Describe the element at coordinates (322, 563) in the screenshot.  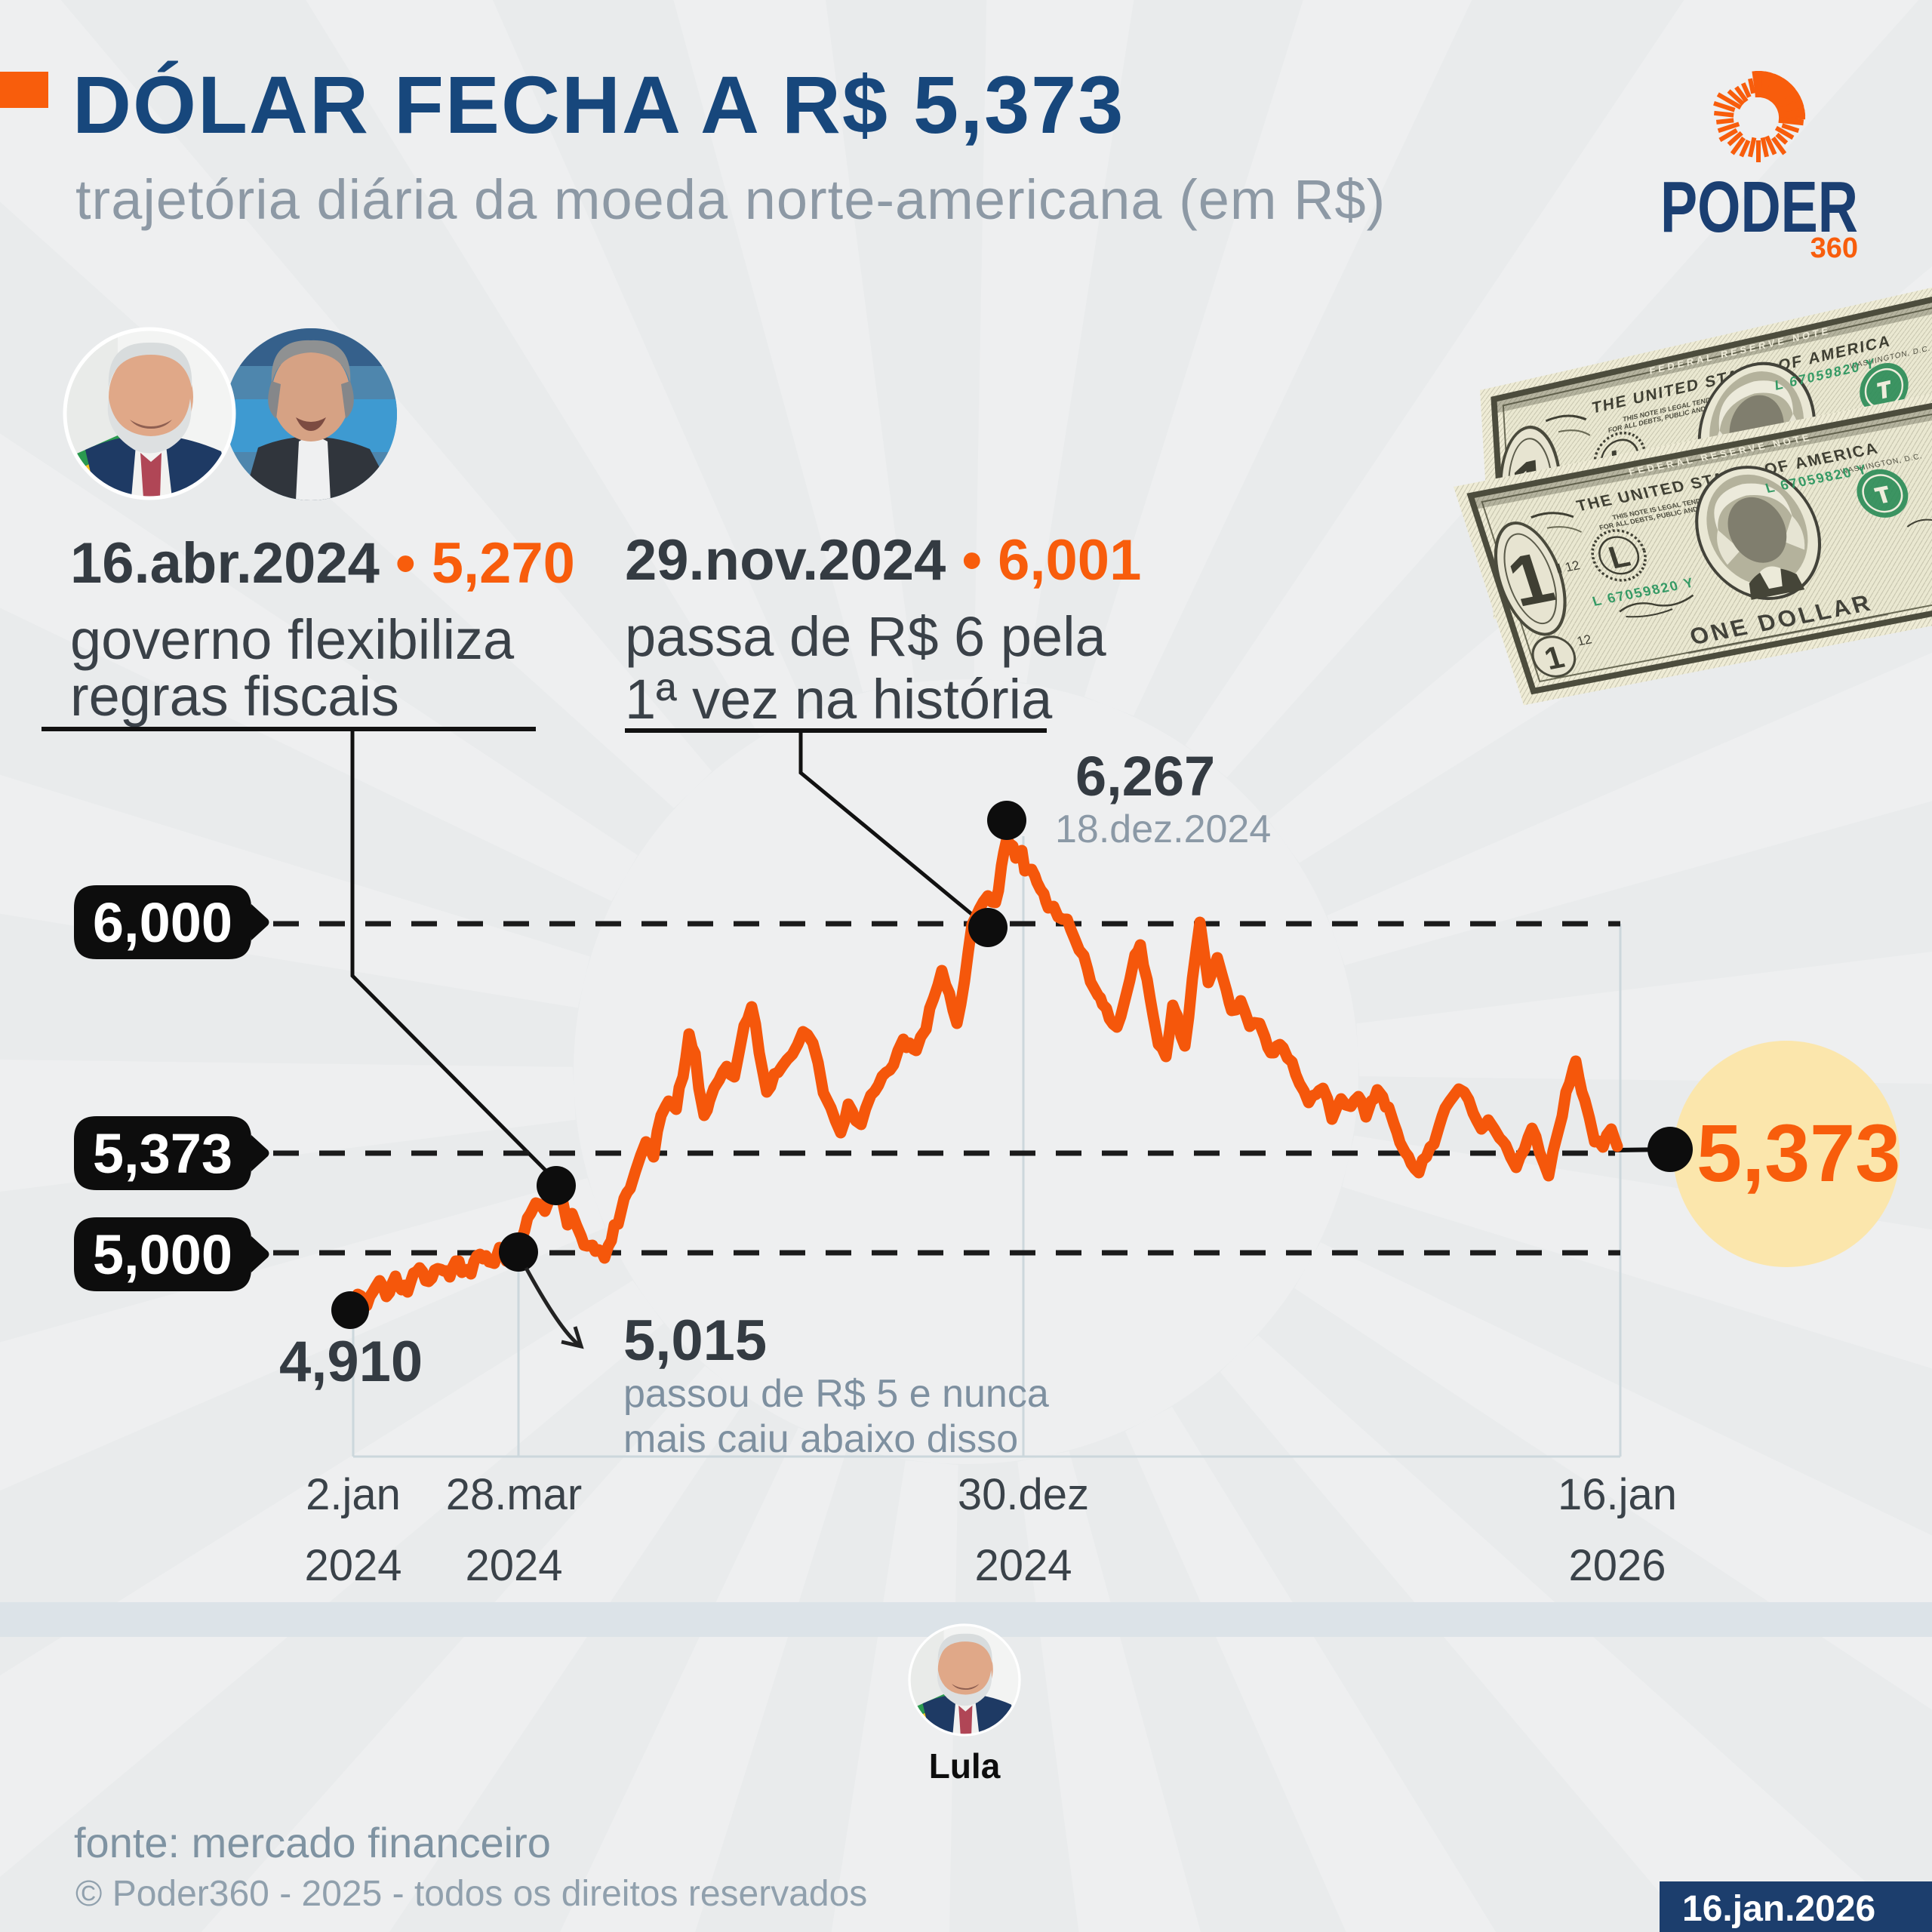
I see `svg-text: 16.abr.2024 • 5,270` at that location.